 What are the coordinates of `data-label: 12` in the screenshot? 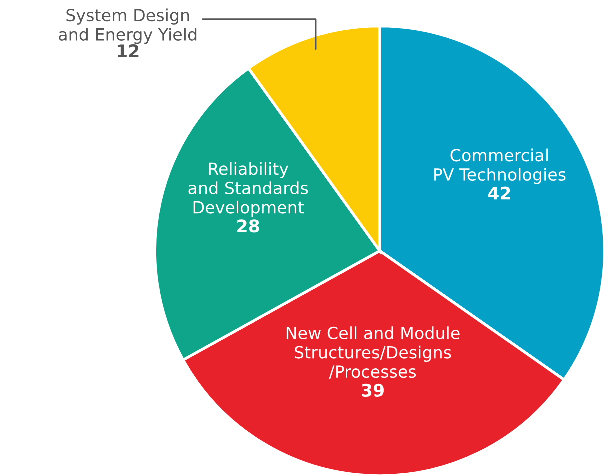 It's located at (128, 51).